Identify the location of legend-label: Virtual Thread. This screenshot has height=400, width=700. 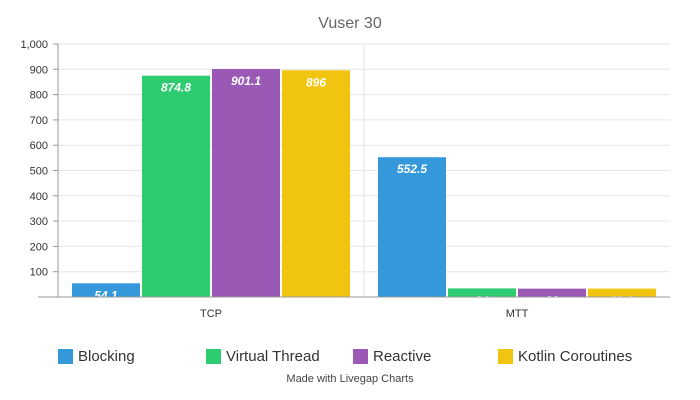
(273, 356).